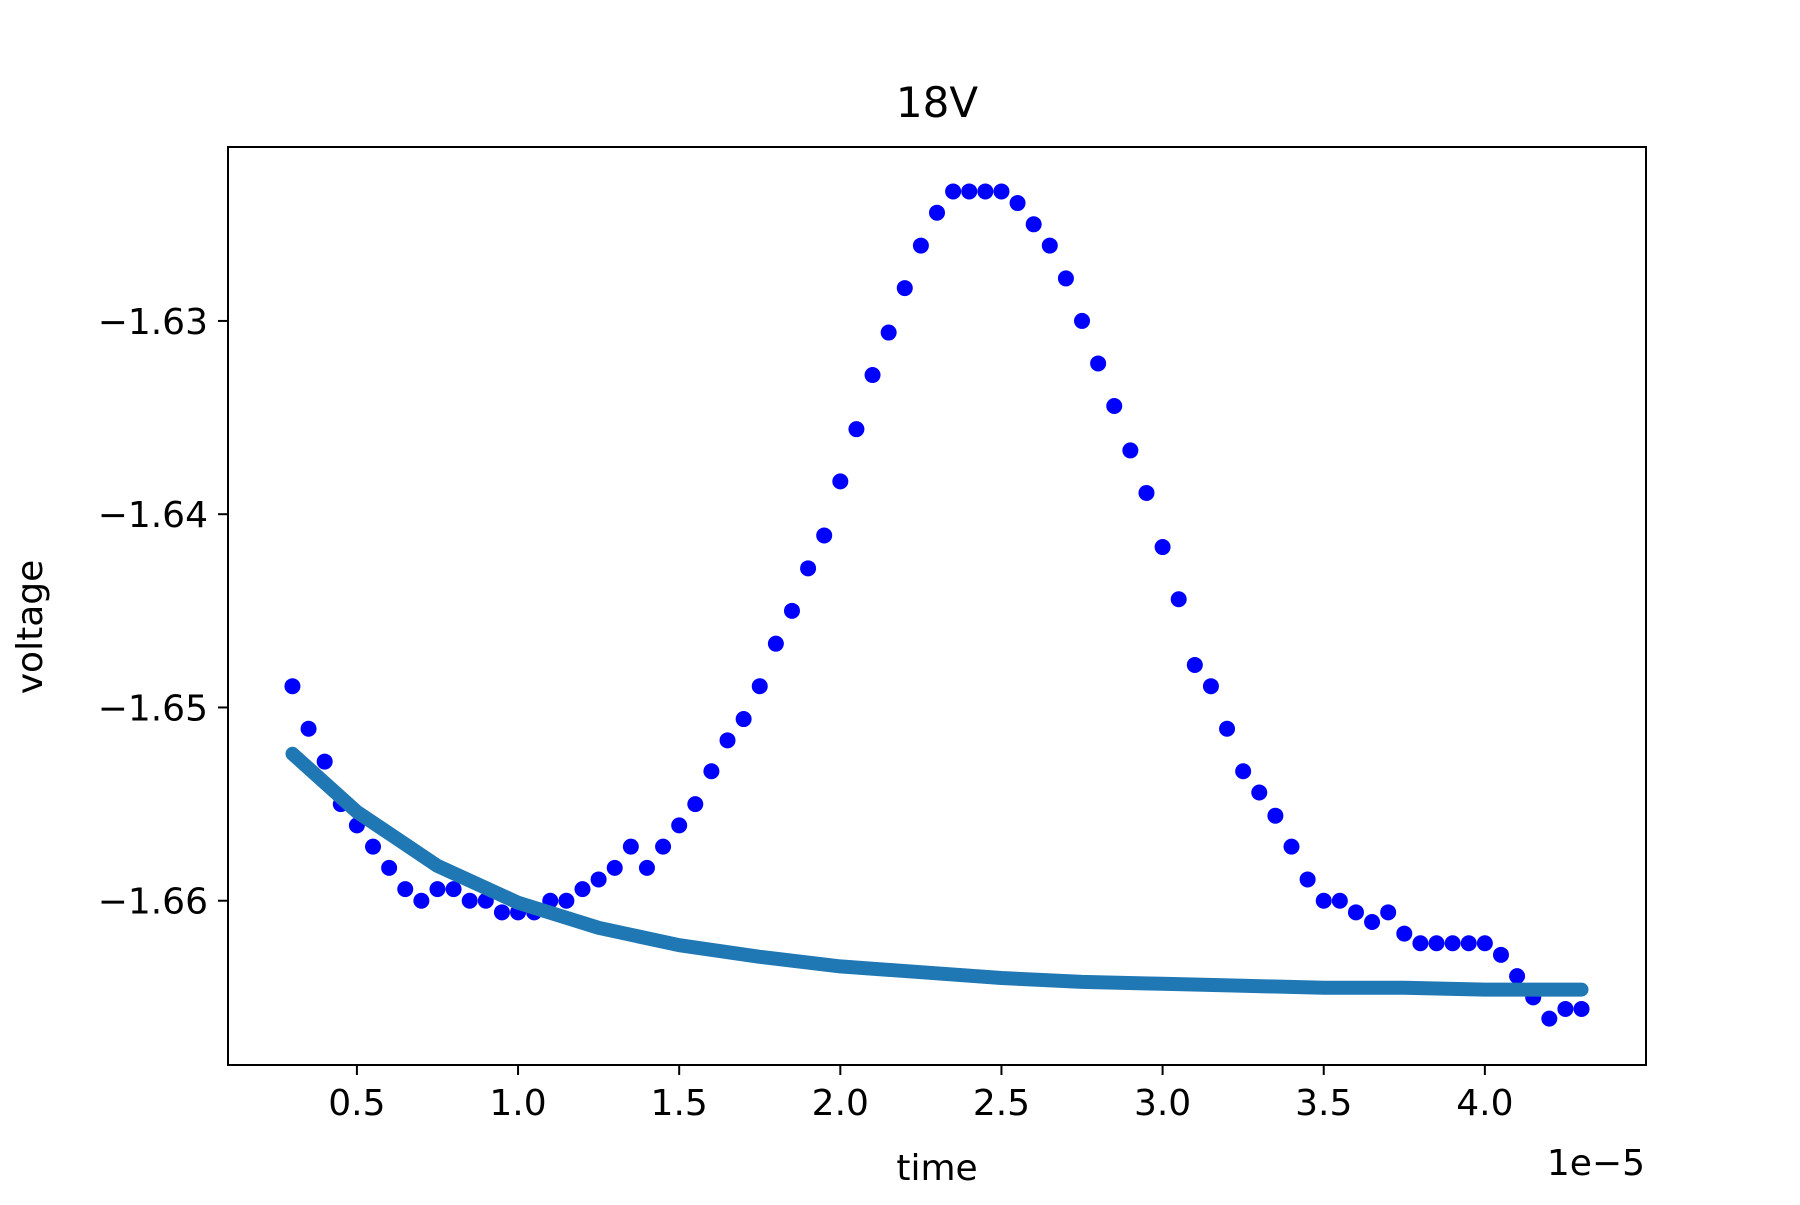 This screenshot has height=1205, width=1800. I want to click on x-tick-label: 4.0, so click(1484, 1103).